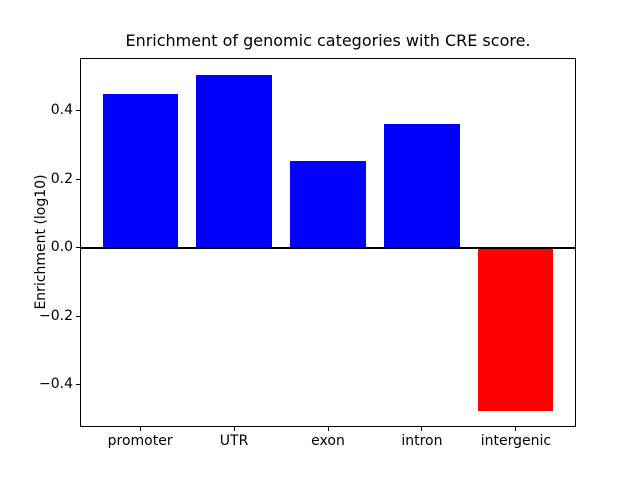 The width and height of the screenshot is (640, 480). I want to click on x-tick-label-exon: exon, so click(328, 441).